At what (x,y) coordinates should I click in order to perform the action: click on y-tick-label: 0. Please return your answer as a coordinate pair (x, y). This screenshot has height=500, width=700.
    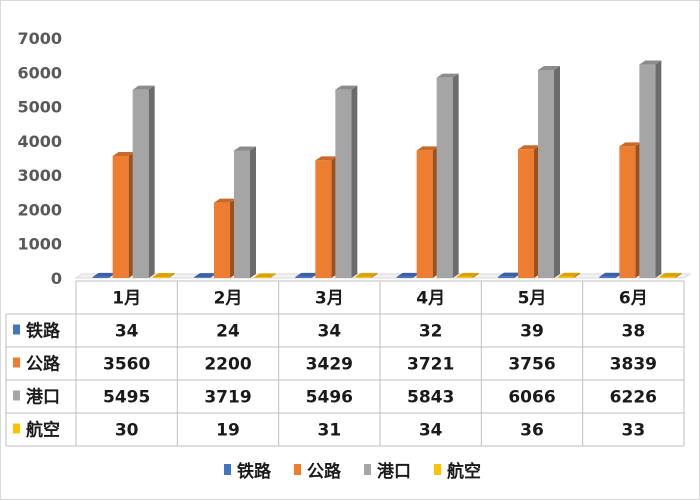
    Looking at the image, I should click on (56, 278).